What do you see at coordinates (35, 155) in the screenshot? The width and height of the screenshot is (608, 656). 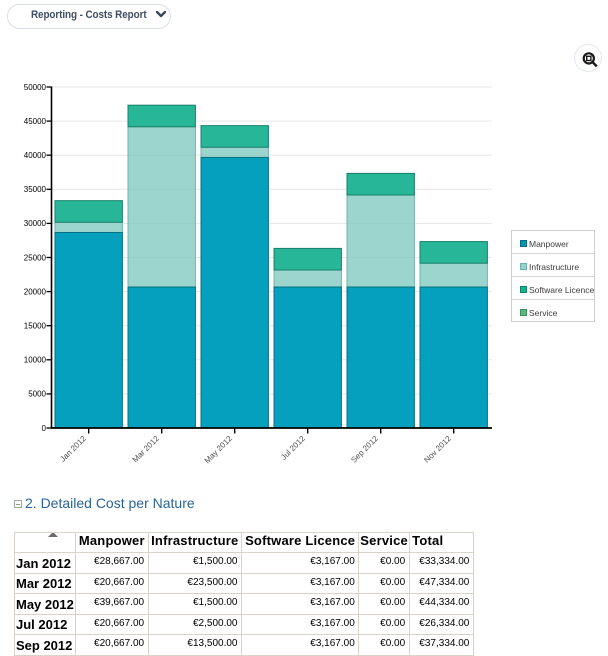 I see `svg-text: 40000` at bounding box center [35, 155].